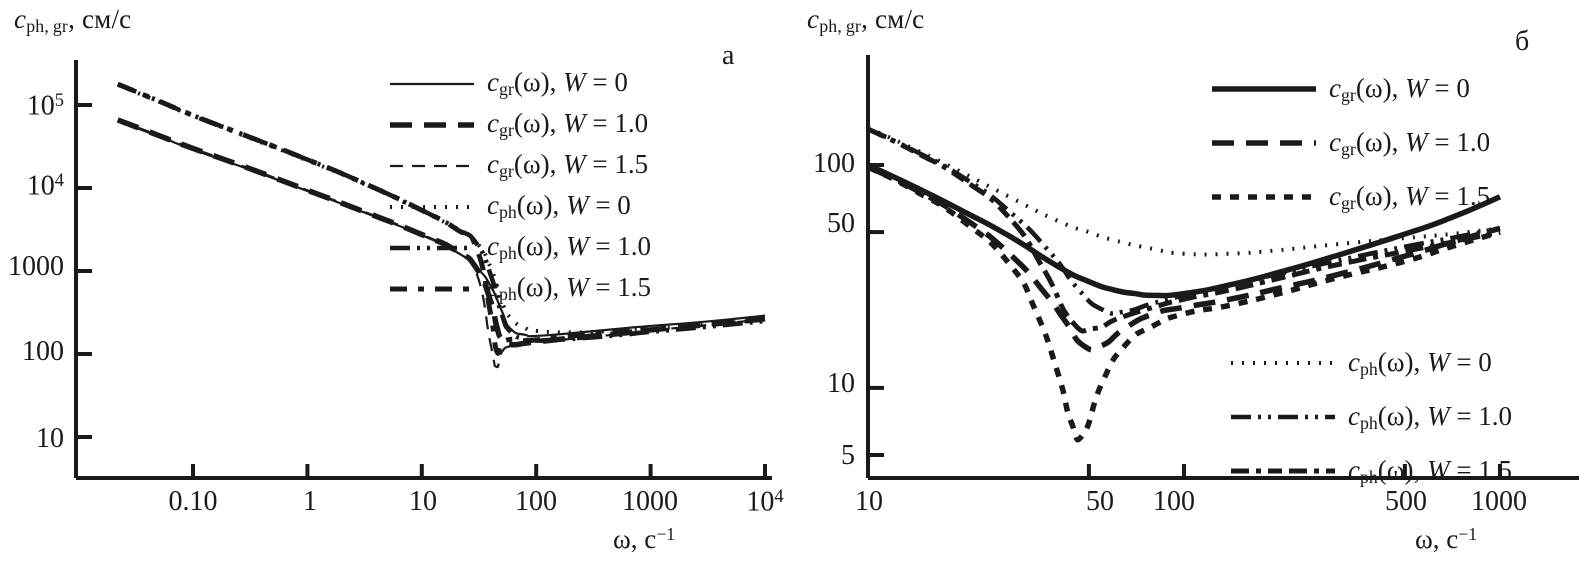 This screenshot has height=569, width=1586. What do you see at coordinates (1283, 471) in the screenshot?
I see `panel-b-legend-bottom-swatch-dashdotdash` at bounding box center [1283, 471].